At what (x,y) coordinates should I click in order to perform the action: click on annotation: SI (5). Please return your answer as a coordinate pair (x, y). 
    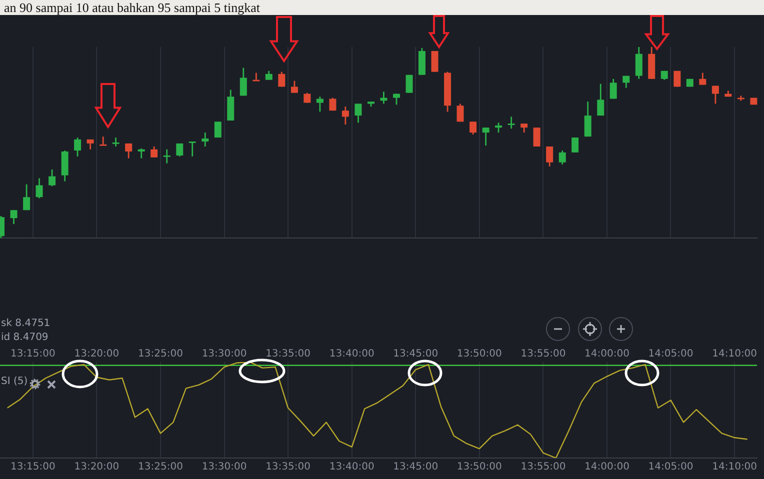
    Looking at the image, I should click on (15, 382).